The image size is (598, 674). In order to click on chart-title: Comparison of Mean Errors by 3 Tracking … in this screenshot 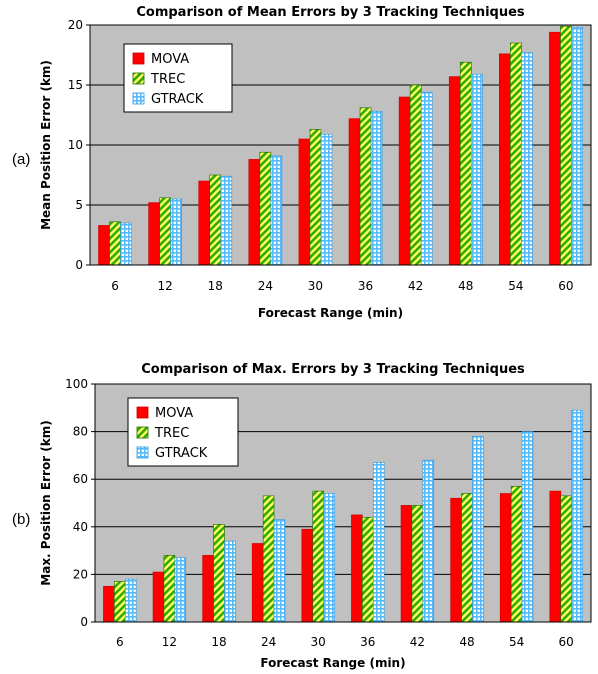, I will do `click(330, 12)`.